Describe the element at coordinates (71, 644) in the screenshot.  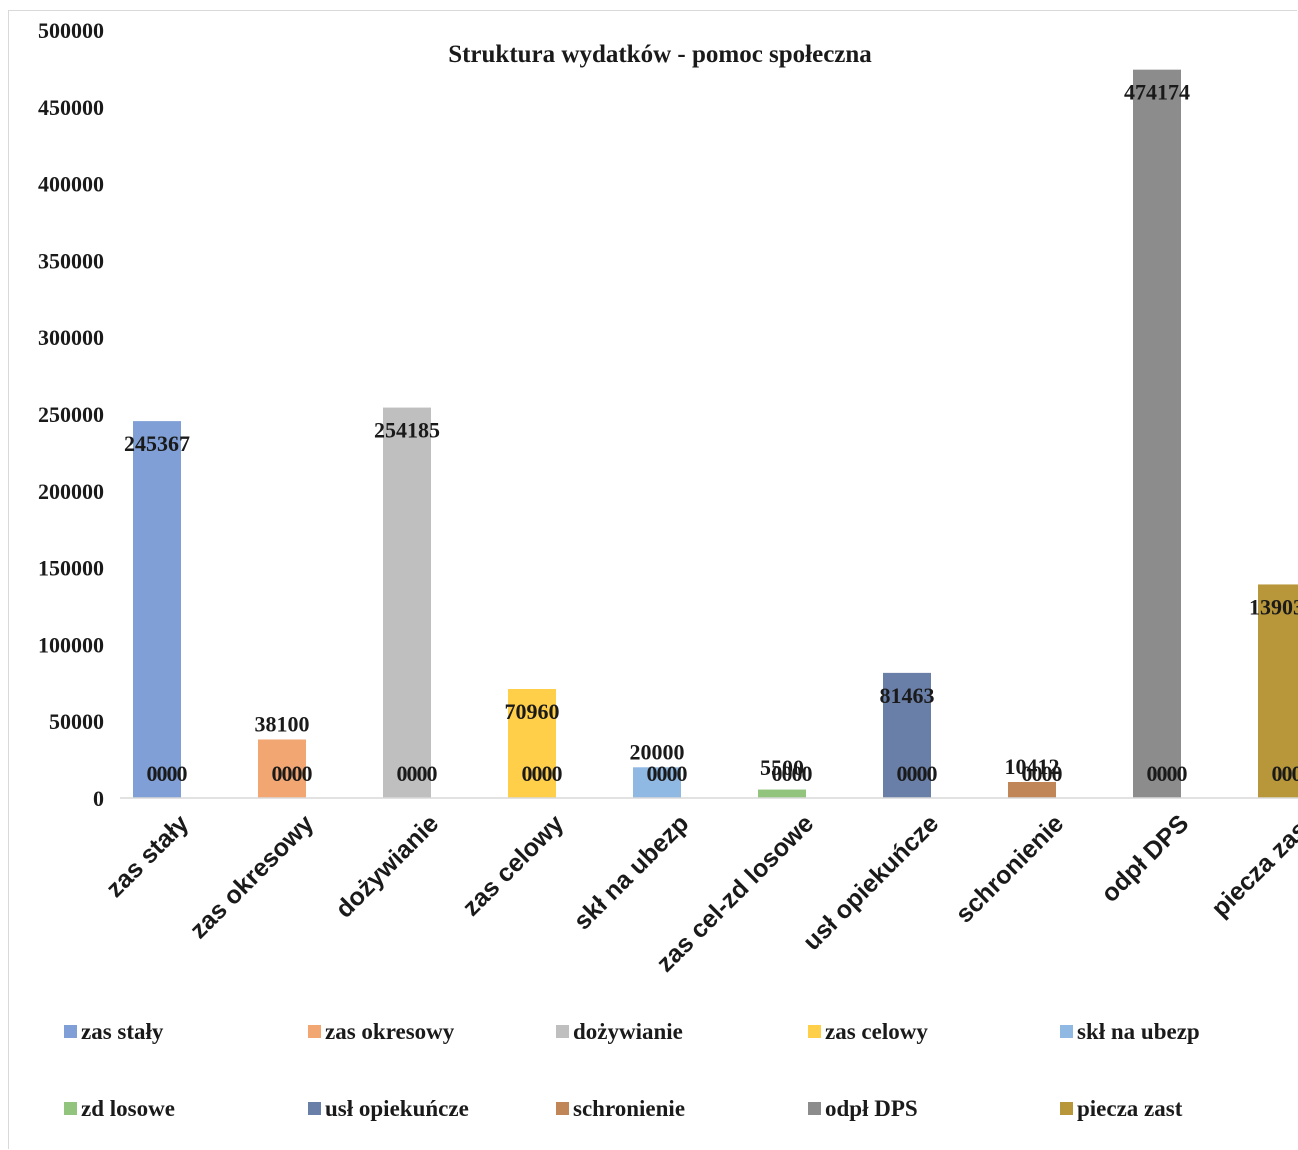
I see `y-tick-label: 100000` at that location.